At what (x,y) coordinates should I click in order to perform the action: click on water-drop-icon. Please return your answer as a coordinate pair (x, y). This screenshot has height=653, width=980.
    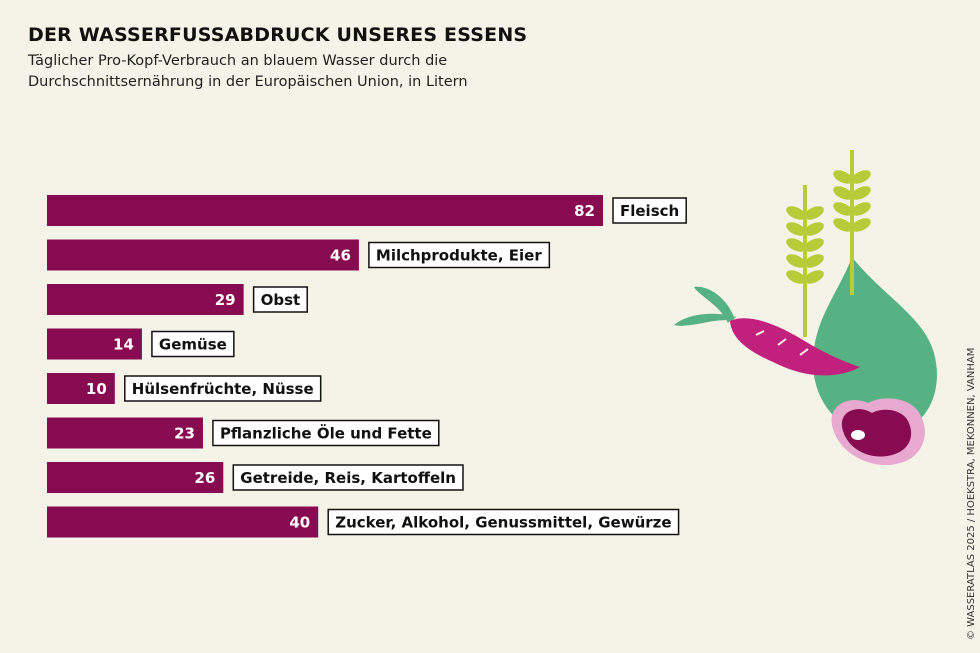
    Looking at the image, I should click on (875, 347).